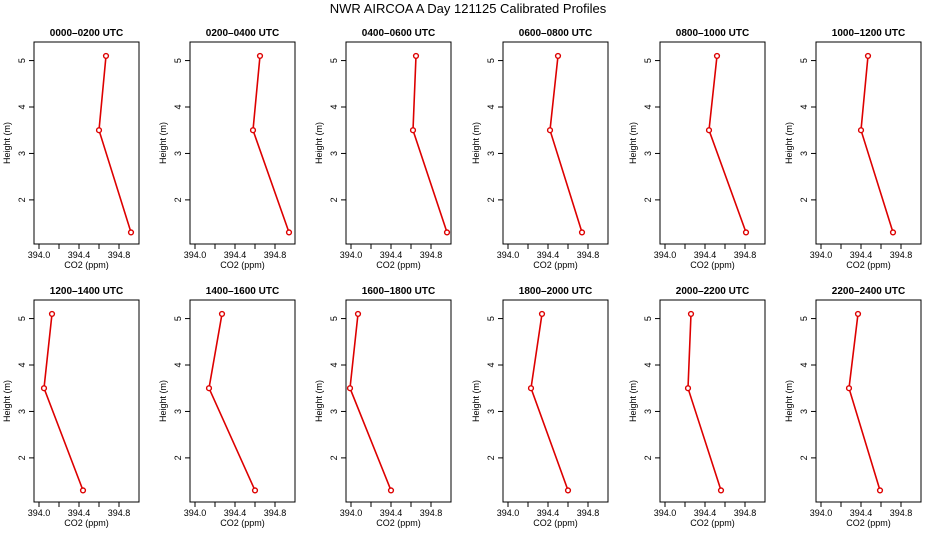 This screenshot has width=936, height=540. I want to click on panel-title-5: 0800–1000 UTC, so click(712, 33).